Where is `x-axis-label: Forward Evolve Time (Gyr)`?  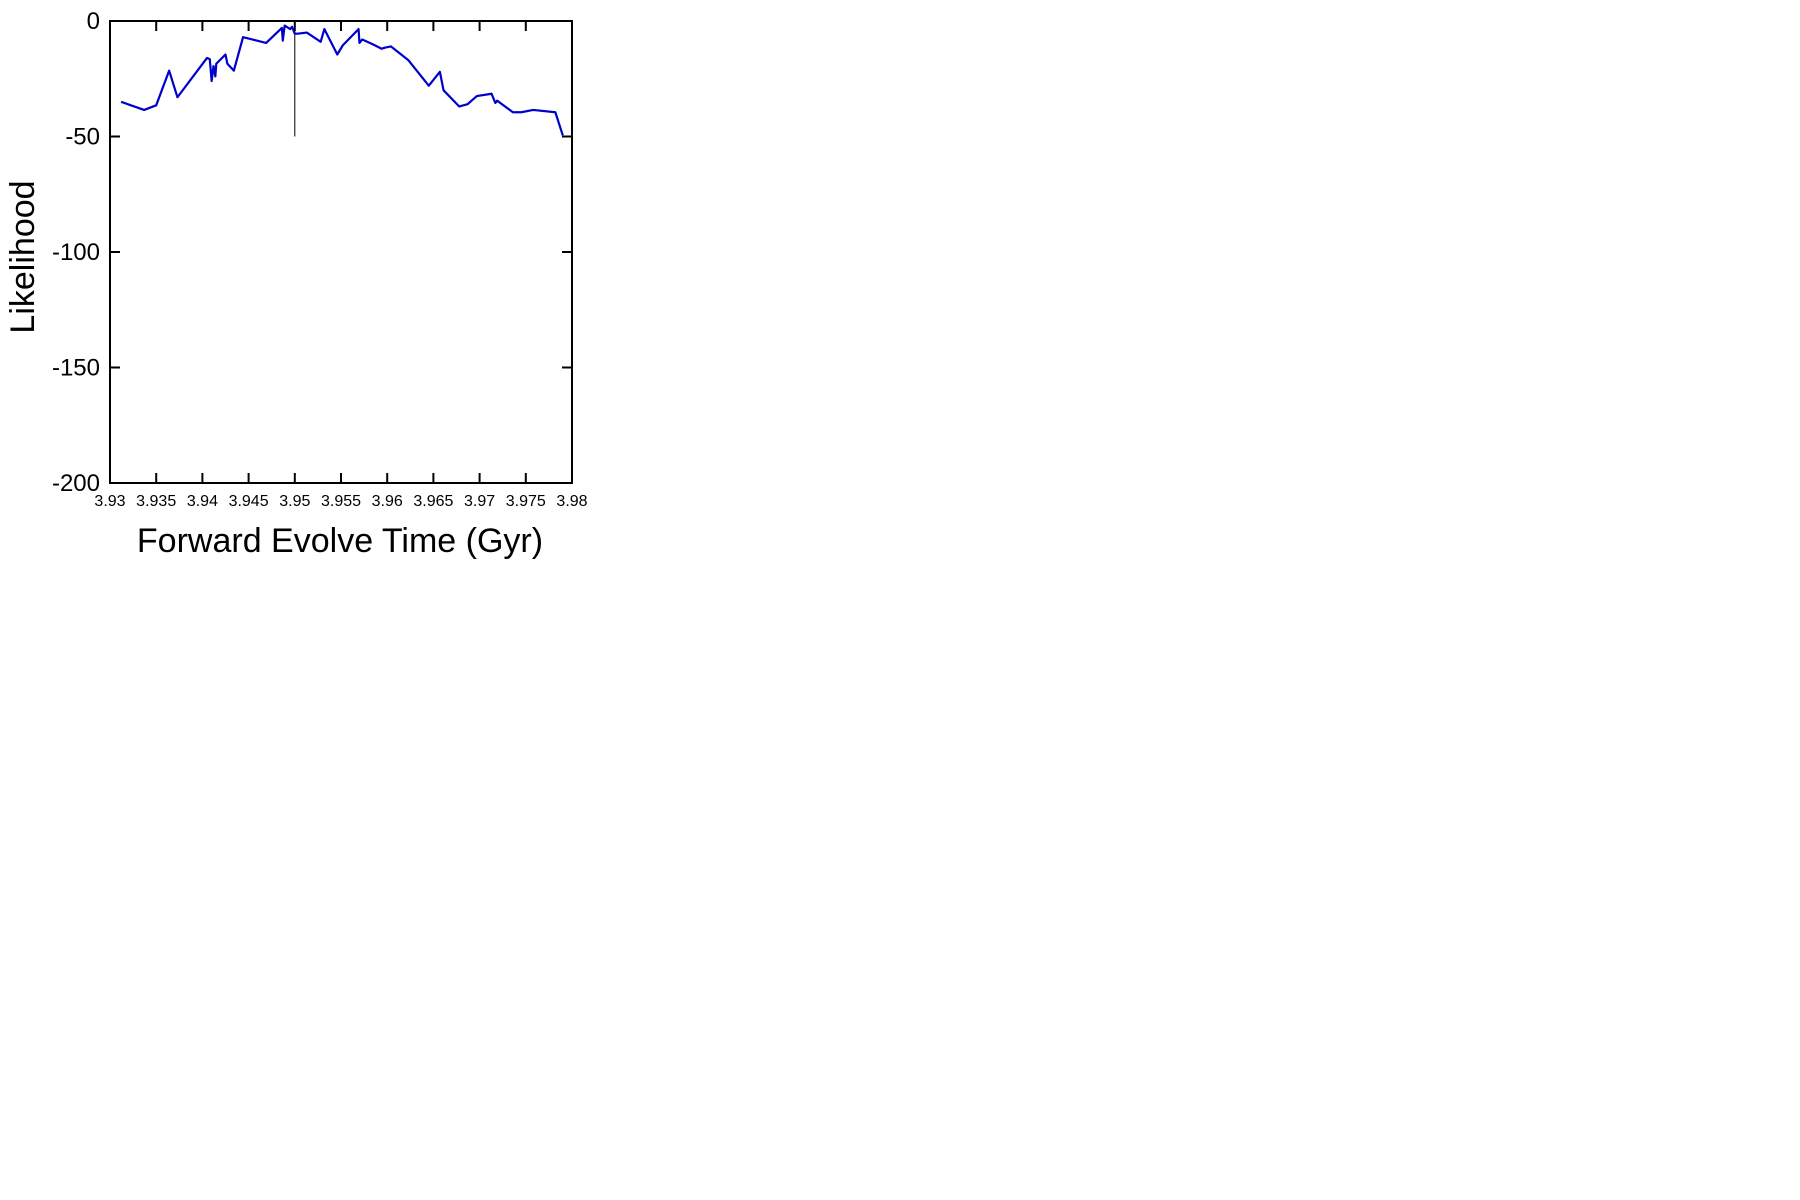
x-axis-label: Forward Evolve Time (Gyr) is located at coordinates (340, 541).